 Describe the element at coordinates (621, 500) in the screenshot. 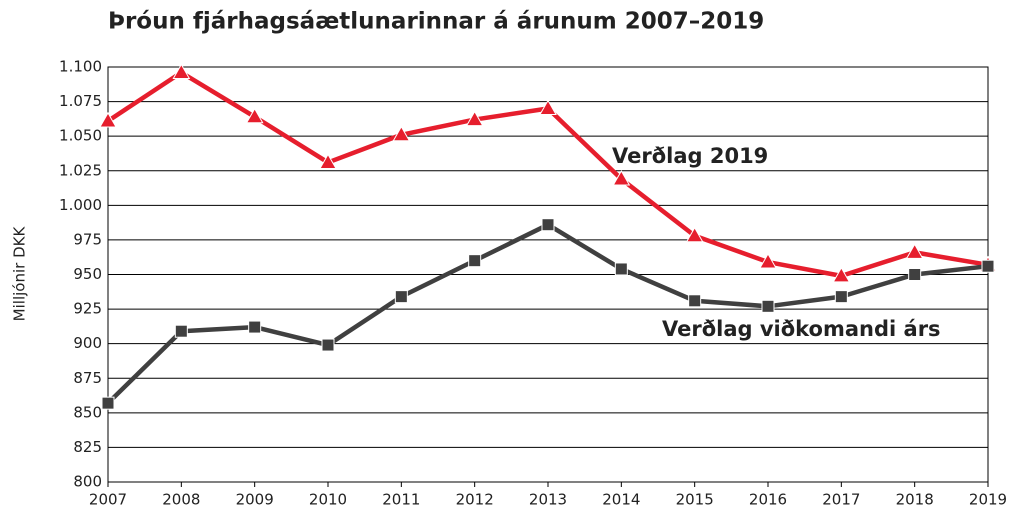

I see `x-tick-label: 2014` at that location.